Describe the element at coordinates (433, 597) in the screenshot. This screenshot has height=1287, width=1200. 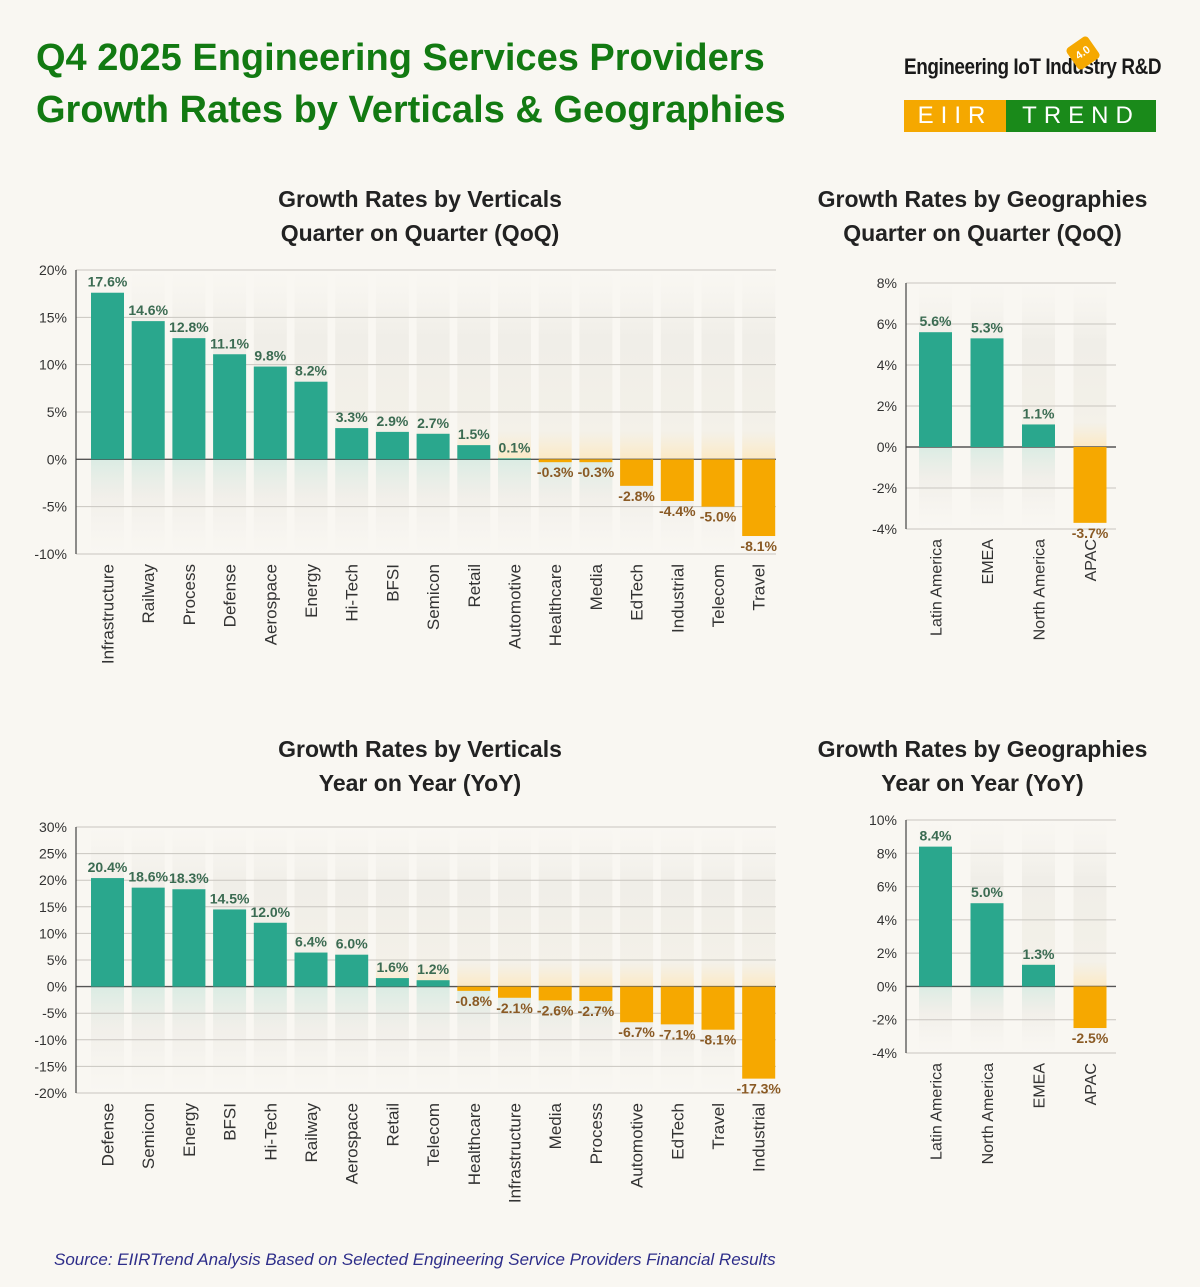
I see `x-tick-label: Semicon` at that location.